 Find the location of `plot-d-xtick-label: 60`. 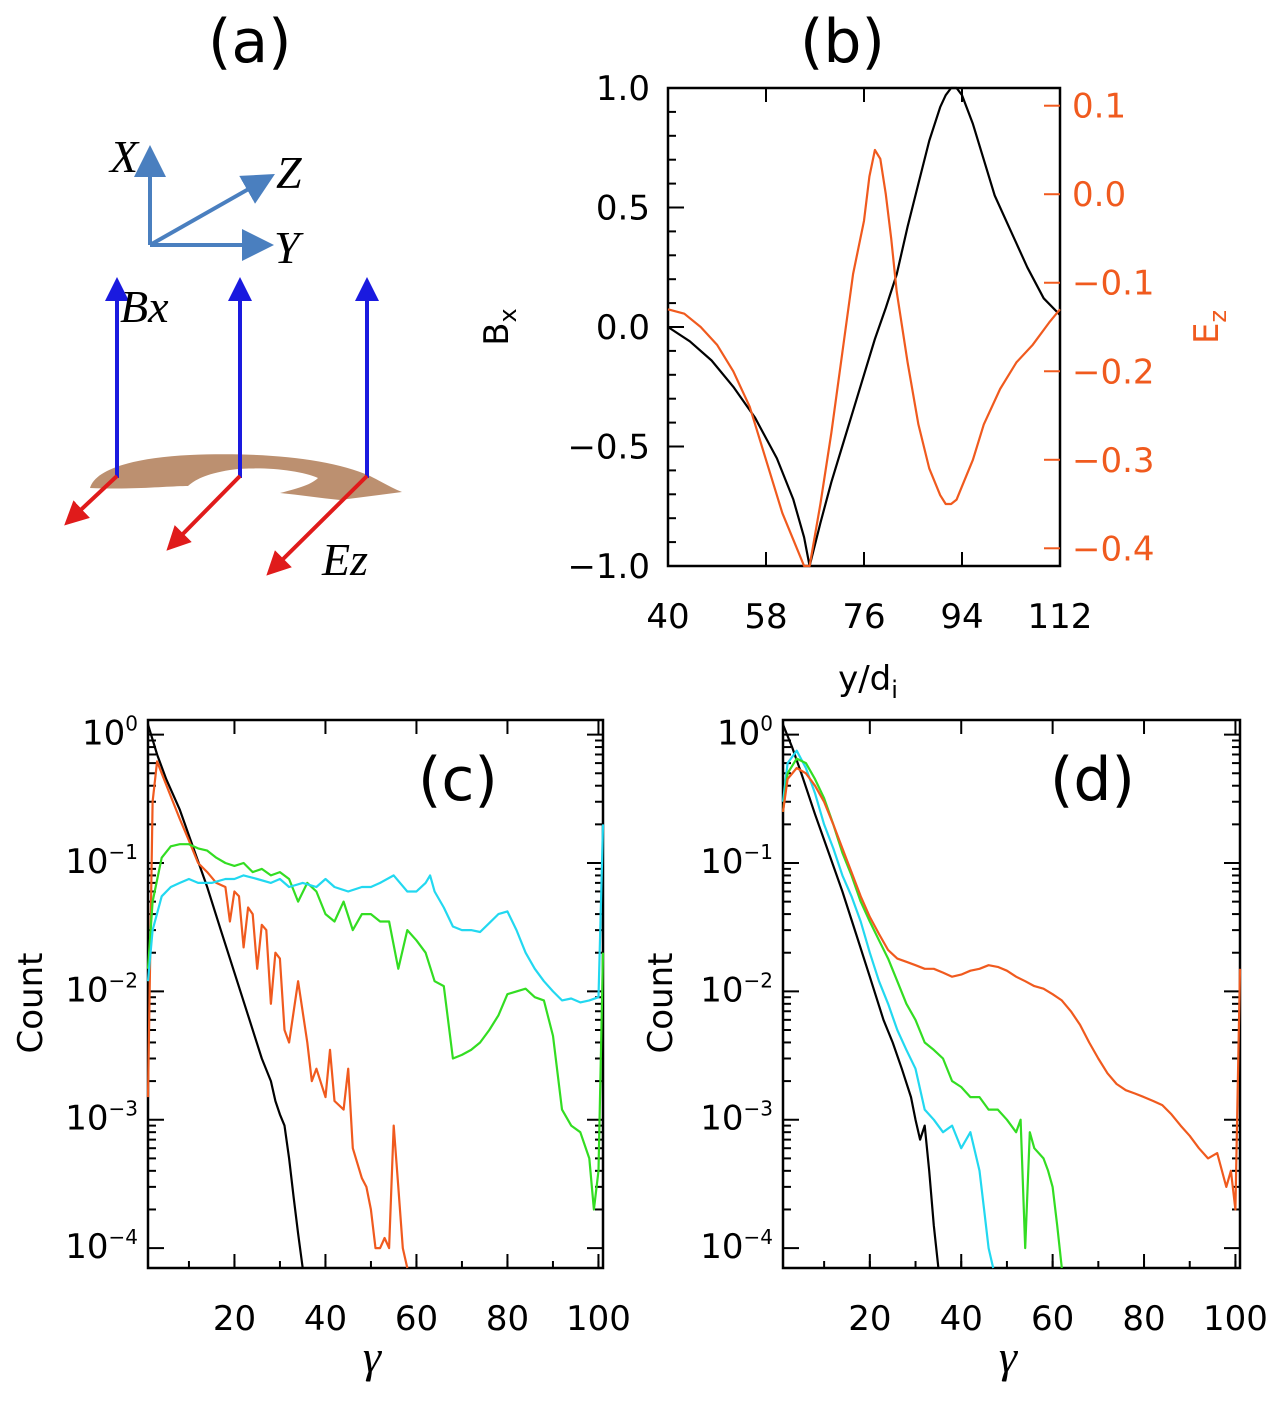

plot-d-xtick-label: 60 is located at coordinates (1052, 1319).